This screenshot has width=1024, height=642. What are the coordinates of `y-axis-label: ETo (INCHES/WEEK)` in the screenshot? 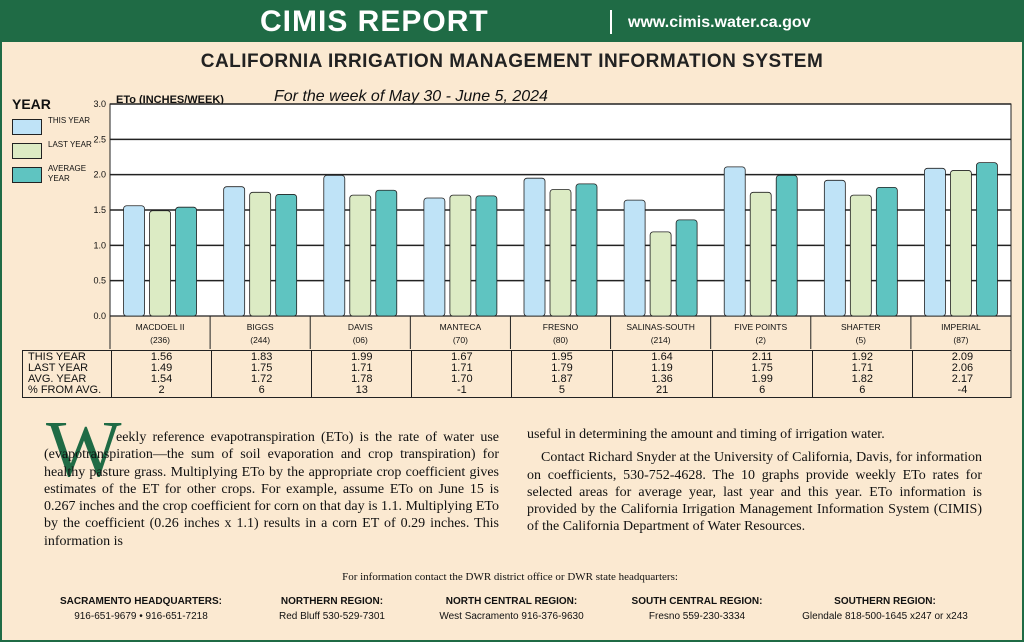 It's located at (170, 100).